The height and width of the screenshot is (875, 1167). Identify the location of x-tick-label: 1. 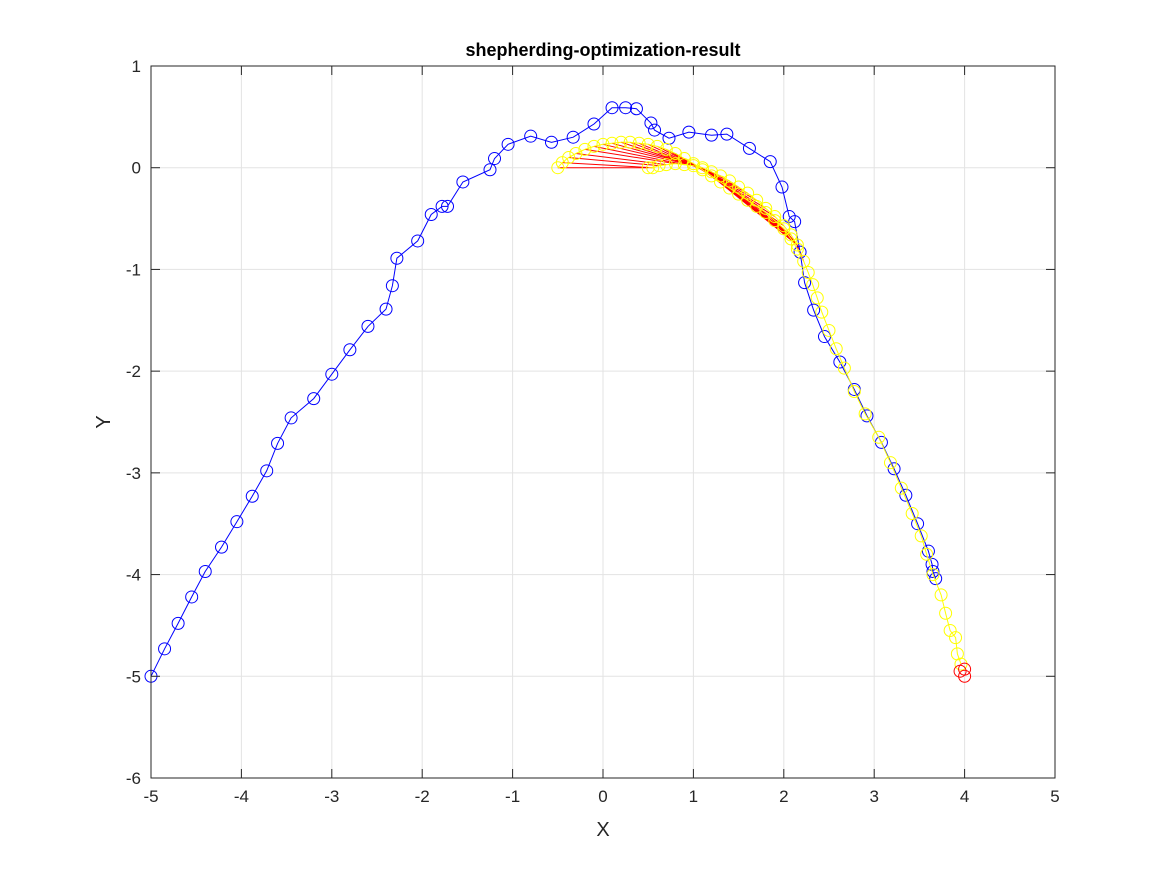
(693, 796).